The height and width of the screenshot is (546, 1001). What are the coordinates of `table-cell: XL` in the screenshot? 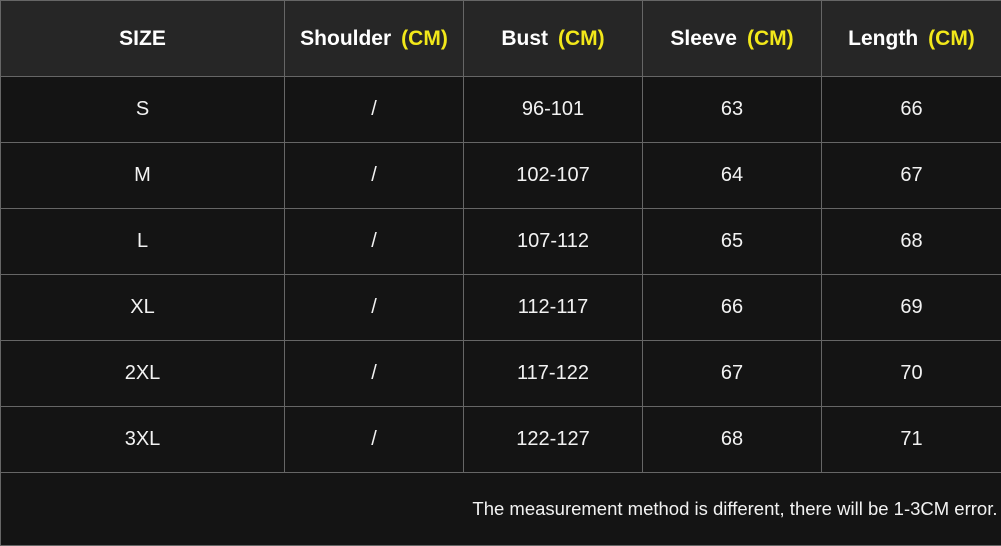 It's located at (142, 307).